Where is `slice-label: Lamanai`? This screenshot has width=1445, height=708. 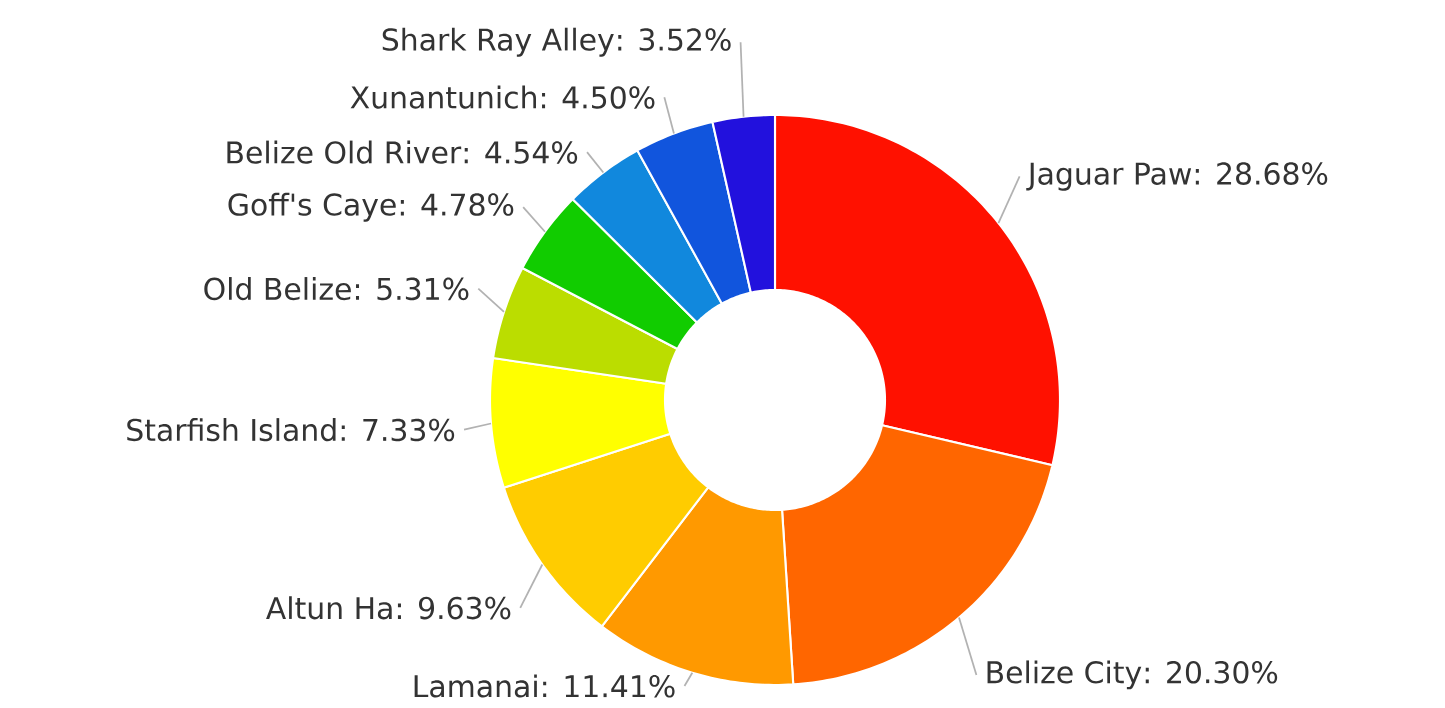
slice-label: Lamanai is located at coordinates (475, 686).